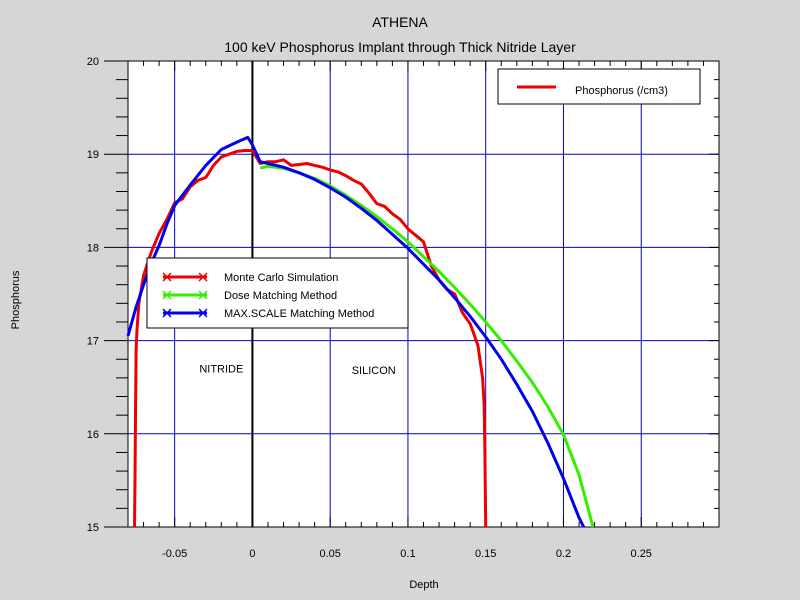 The width and height of the screenshot is (800, 600). Describe the element at coordinates (252, 554) in the screenshot. I see `x-tick-label: 0` at that location.